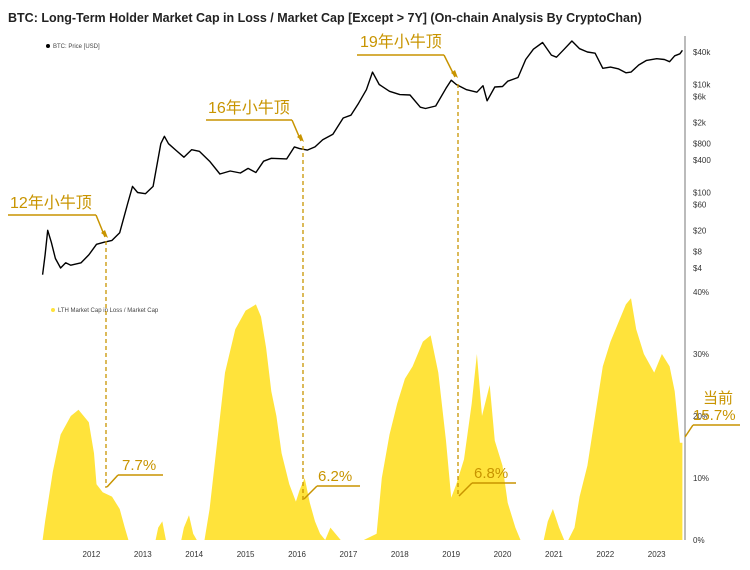 The width and height of the screenshot is (750, 570). What do you see at coordinates (48, 46) in the screenshot?
I see `price-legend-marker` at bounding box center [48, 46].